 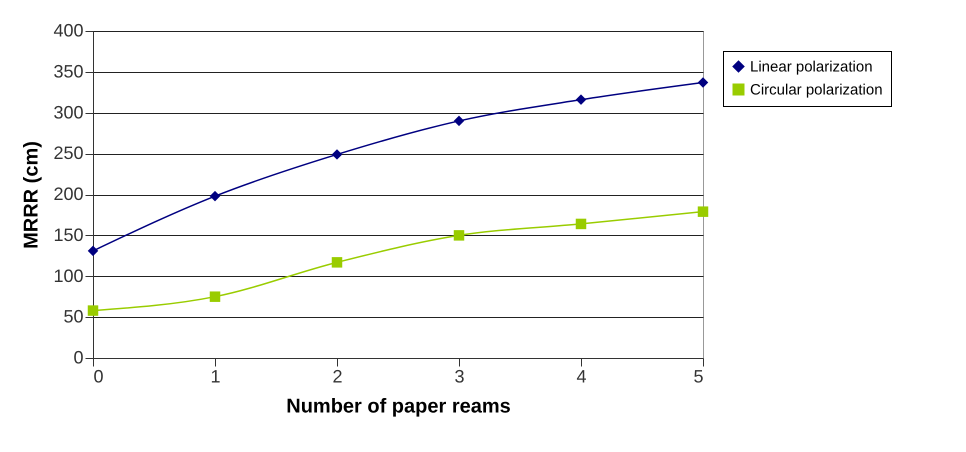 I want to click on y-axis-title: MRRR (cm), so click(x=31, y=195).